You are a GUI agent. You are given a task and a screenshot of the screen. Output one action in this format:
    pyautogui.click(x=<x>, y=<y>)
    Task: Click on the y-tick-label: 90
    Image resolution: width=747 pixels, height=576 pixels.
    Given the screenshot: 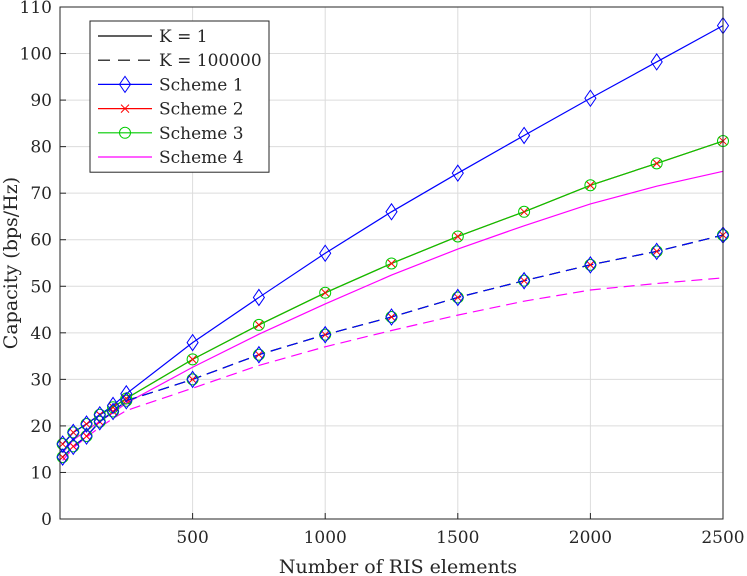 What is the action you would take?
    pyautogui.click(x=41, y=101)
    